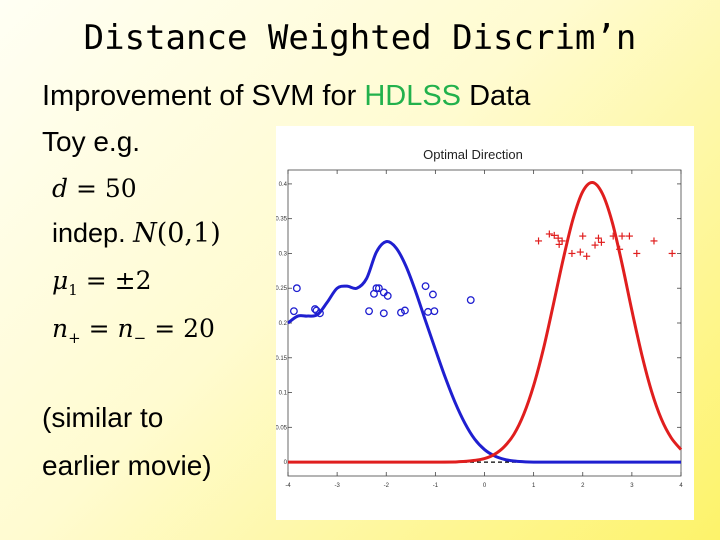  I want to click on y-tick-label: 0.25, so click(282, 289).